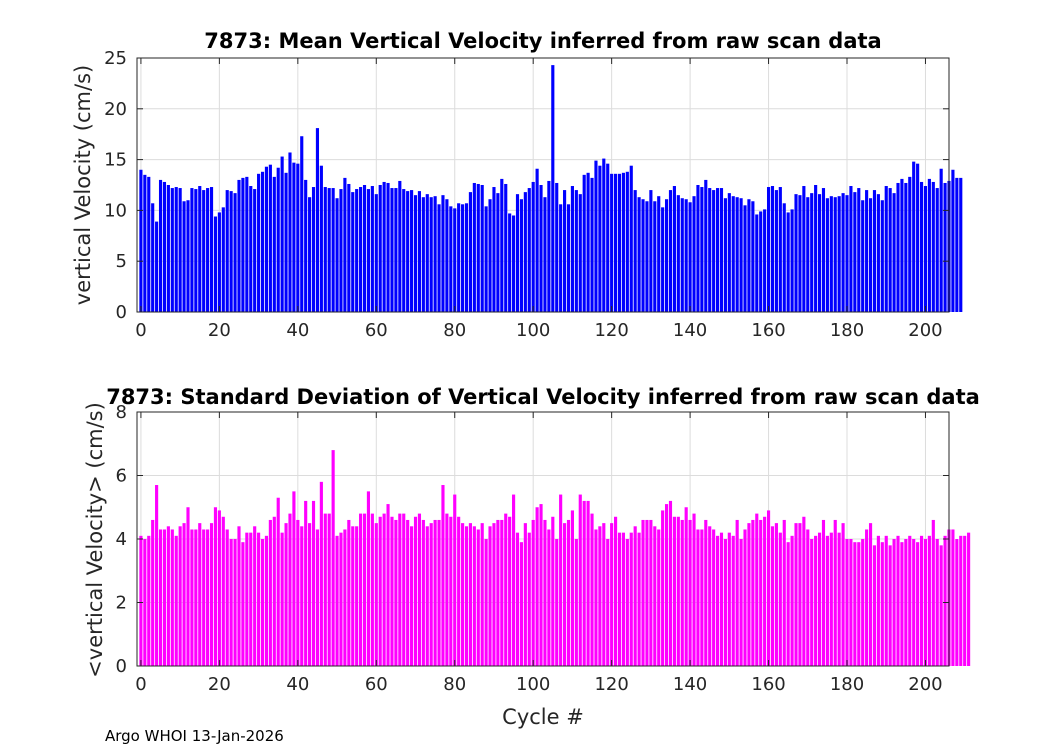  What do you see at coordinates (297, 330) in the screenshot?
I see `top-x-tick-label-40: 40` at bounding box center [297, 330].